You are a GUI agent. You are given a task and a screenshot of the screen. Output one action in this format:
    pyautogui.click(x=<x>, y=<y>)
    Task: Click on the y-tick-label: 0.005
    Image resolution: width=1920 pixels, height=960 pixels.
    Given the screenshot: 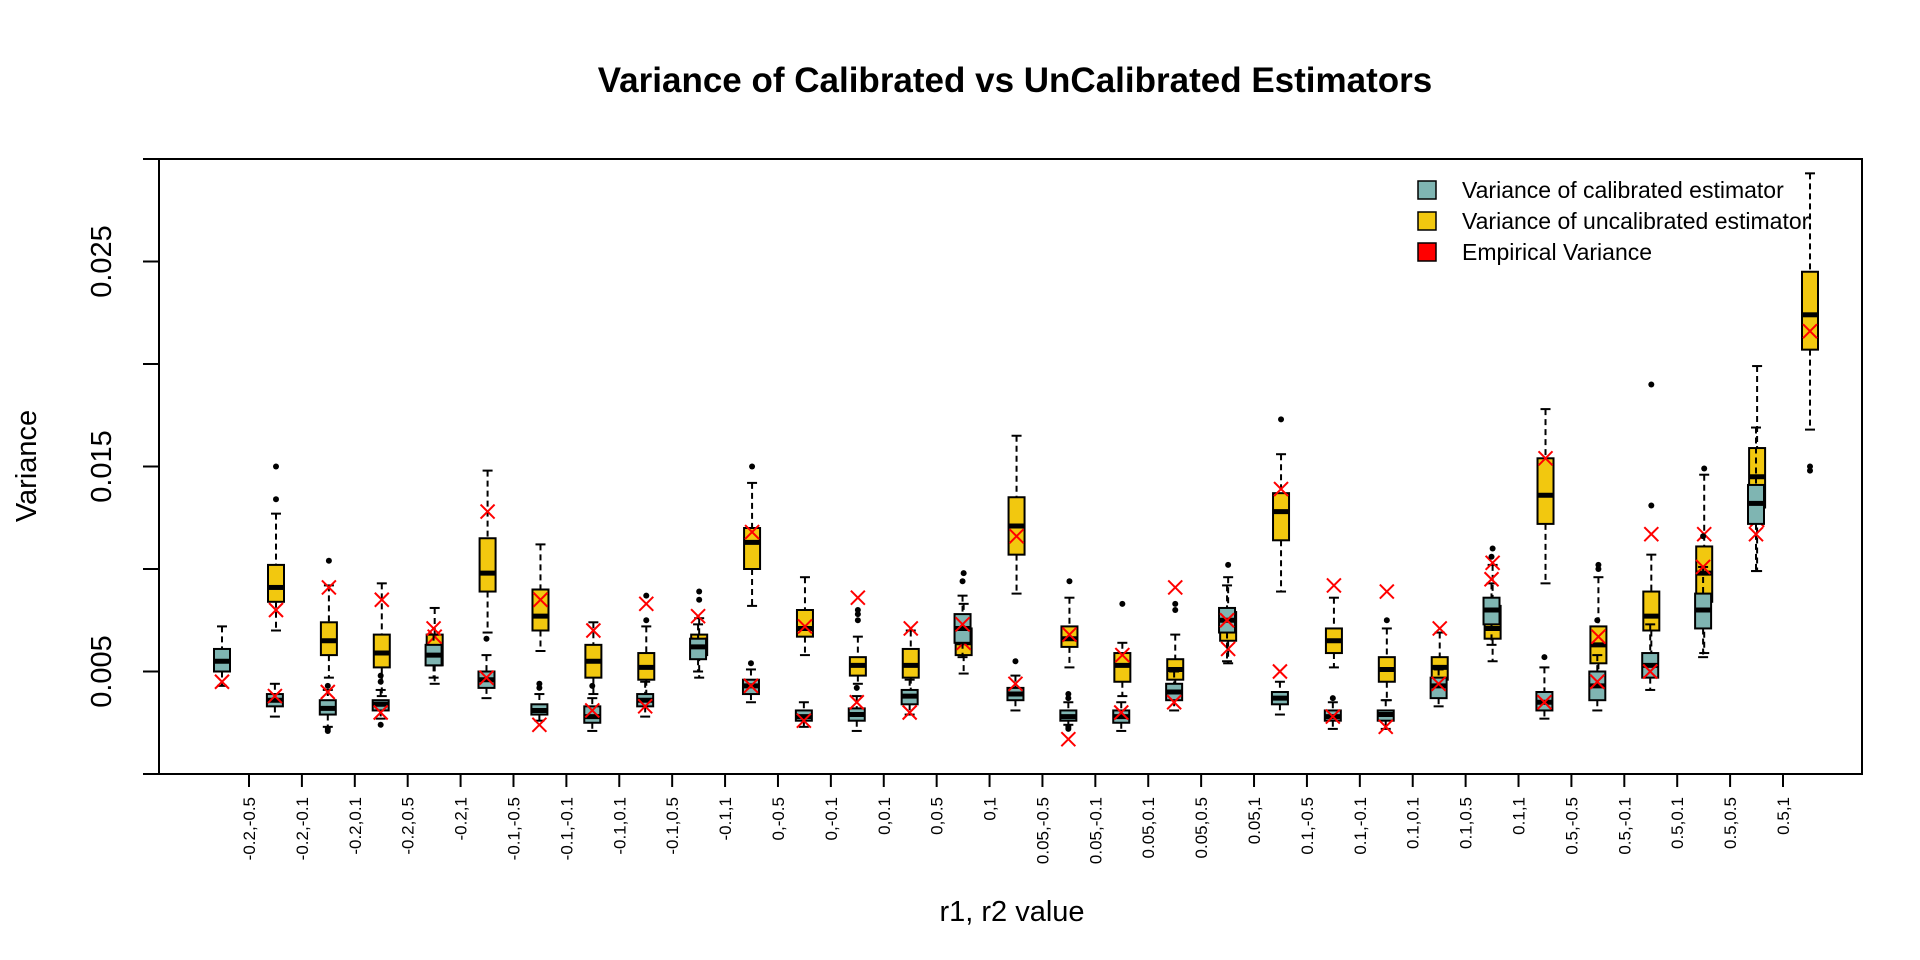 What is the action you would take?
    pyautogui.click(x=102, y=671)
    